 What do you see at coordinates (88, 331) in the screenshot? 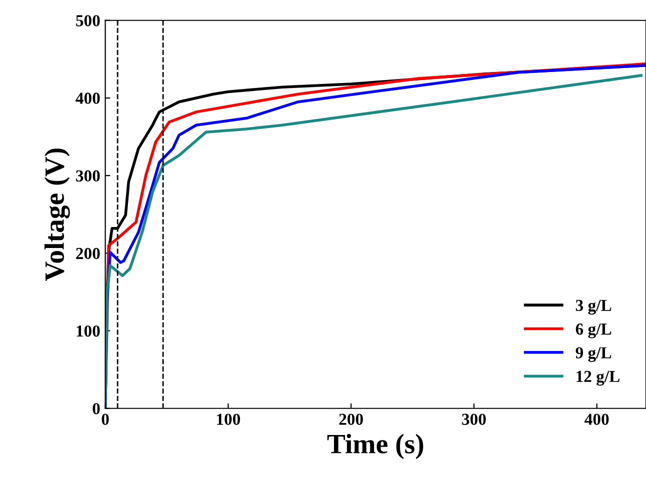
I see `y-tick-label: 100` at bounding box center [88, 331].